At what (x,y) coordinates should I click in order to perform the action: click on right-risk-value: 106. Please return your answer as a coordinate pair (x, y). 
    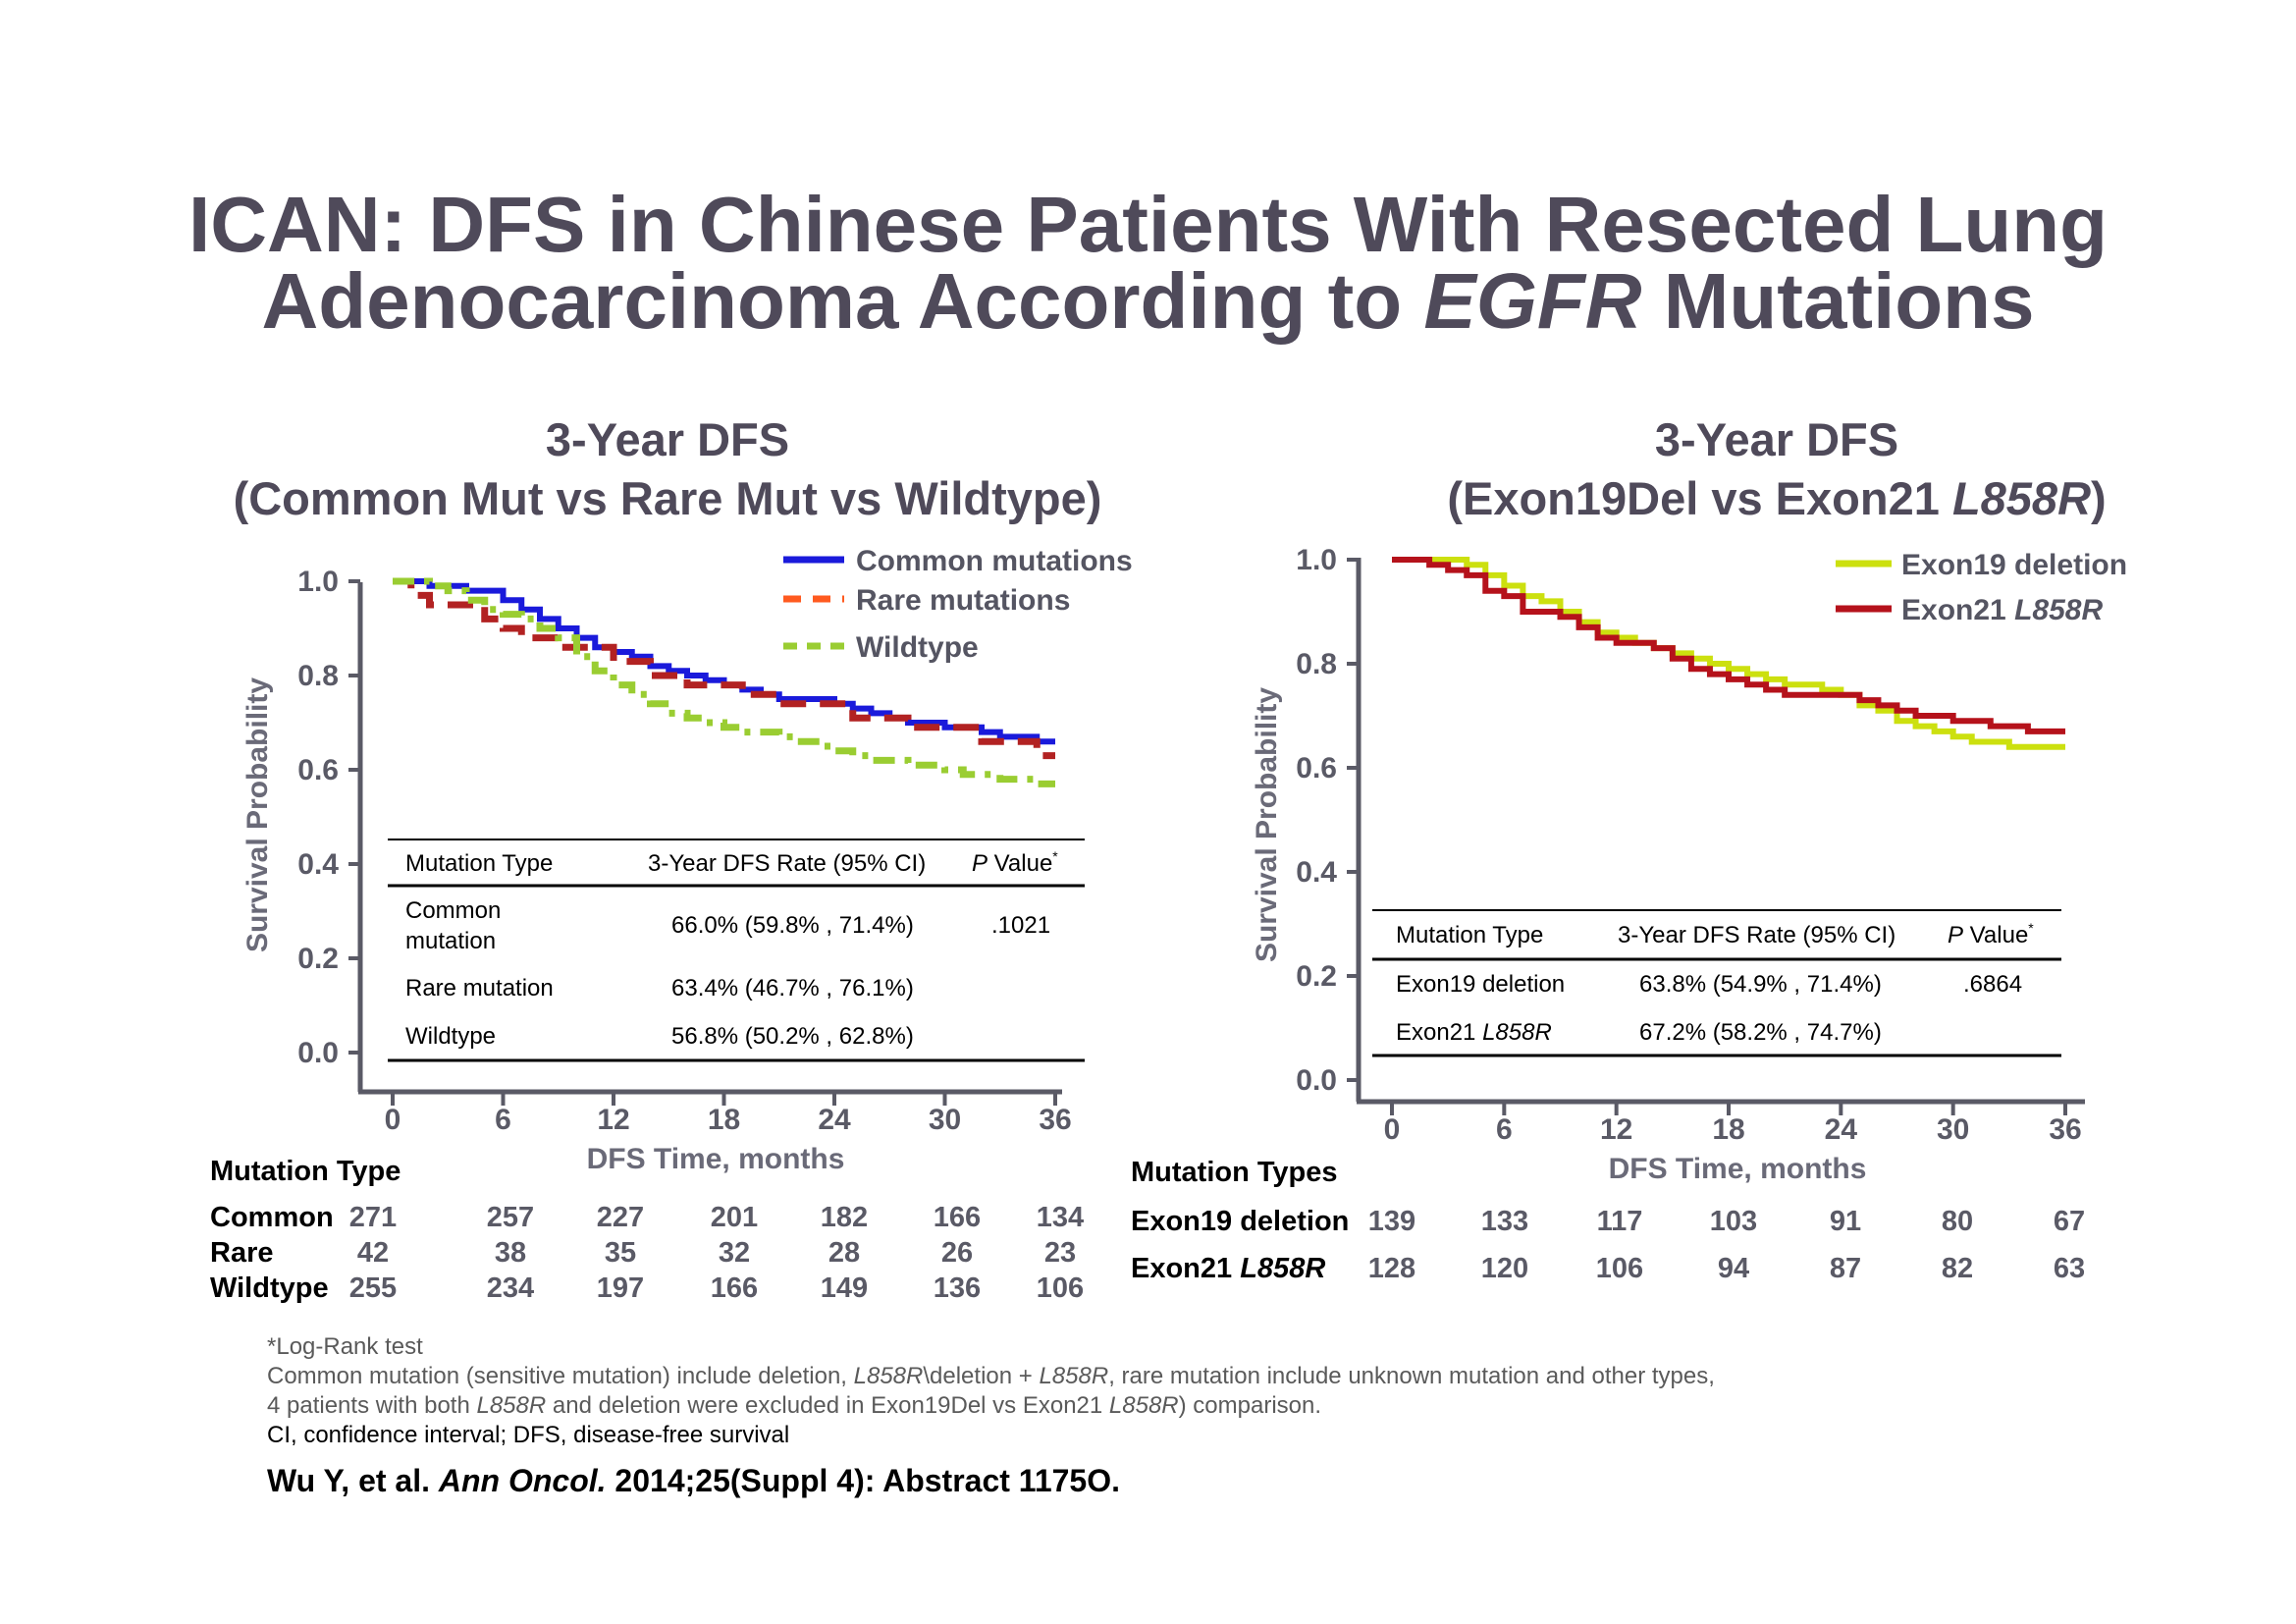
    Looking at the image, I should click on (1619, 1268).